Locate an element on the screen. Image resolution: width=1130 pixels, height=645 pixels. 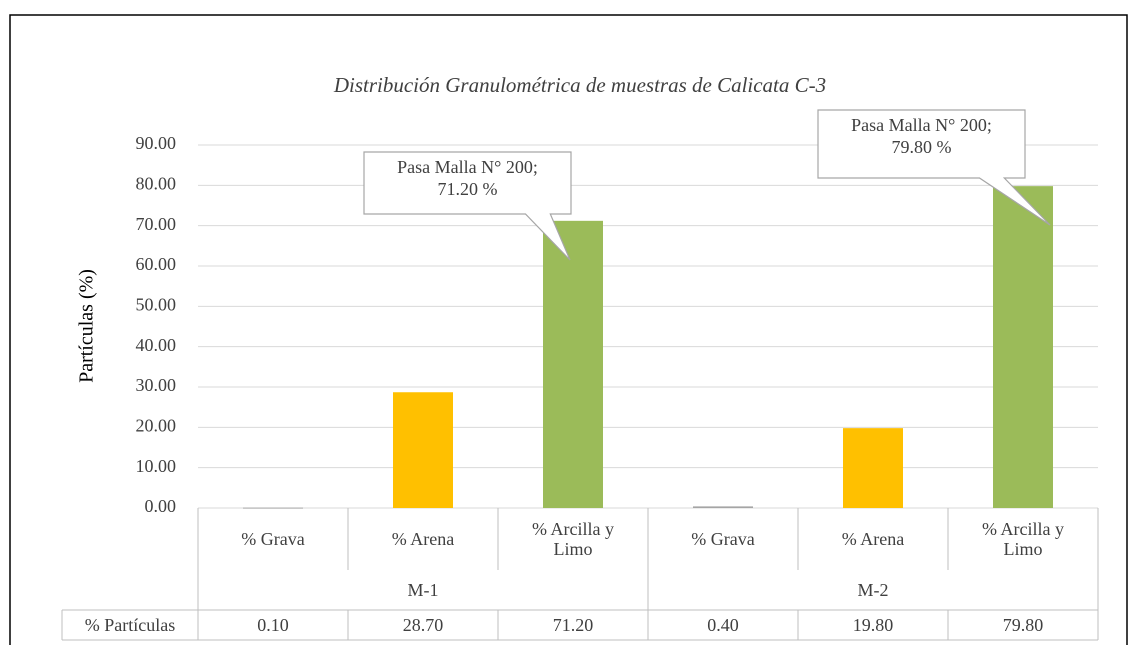
y-tick-label: 30.00 is located at coordinates (156, 385).